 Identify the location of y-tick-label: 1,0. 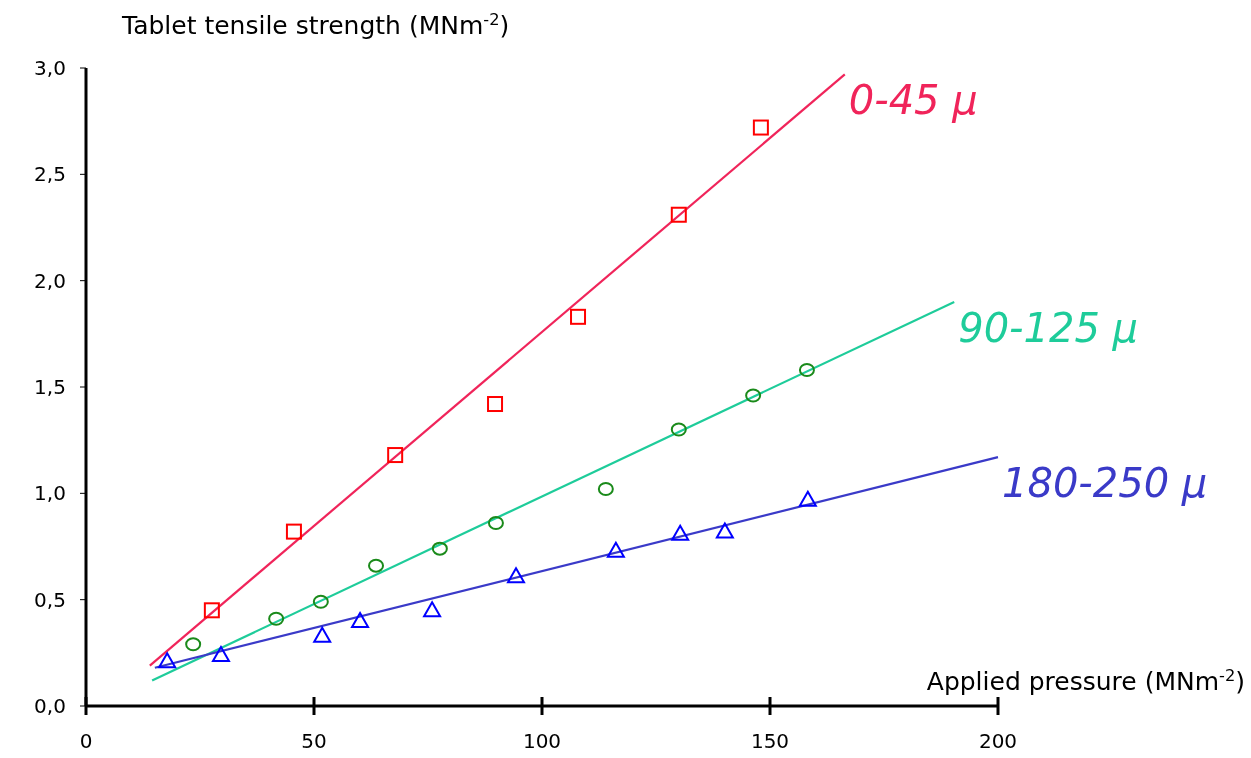
(50, 493).